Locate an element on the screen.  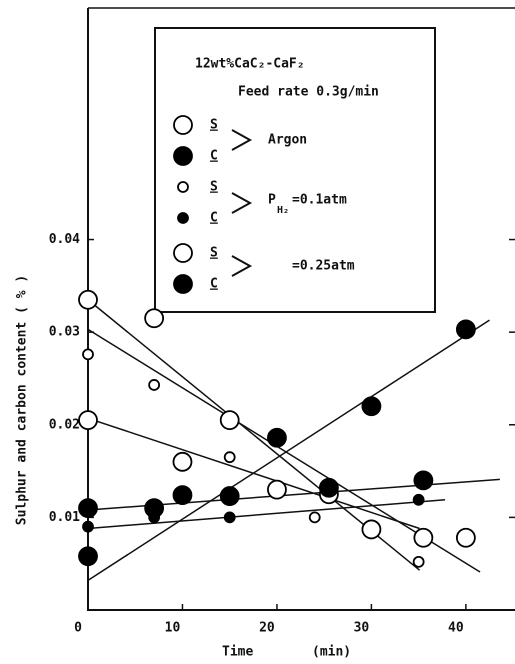
y-tick-label: 0.02 is located at coordinates (64, 424).